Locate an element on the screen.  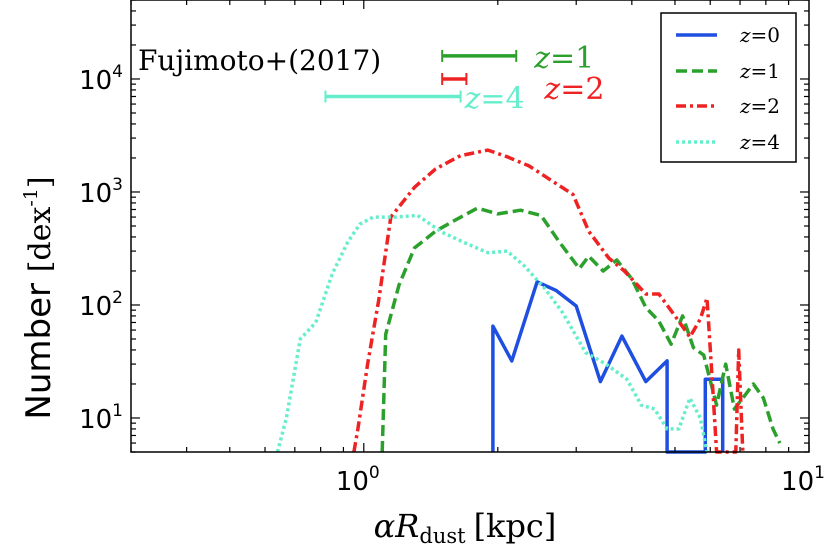
range-label-1: z=2 is located at coordinates (573, 89).